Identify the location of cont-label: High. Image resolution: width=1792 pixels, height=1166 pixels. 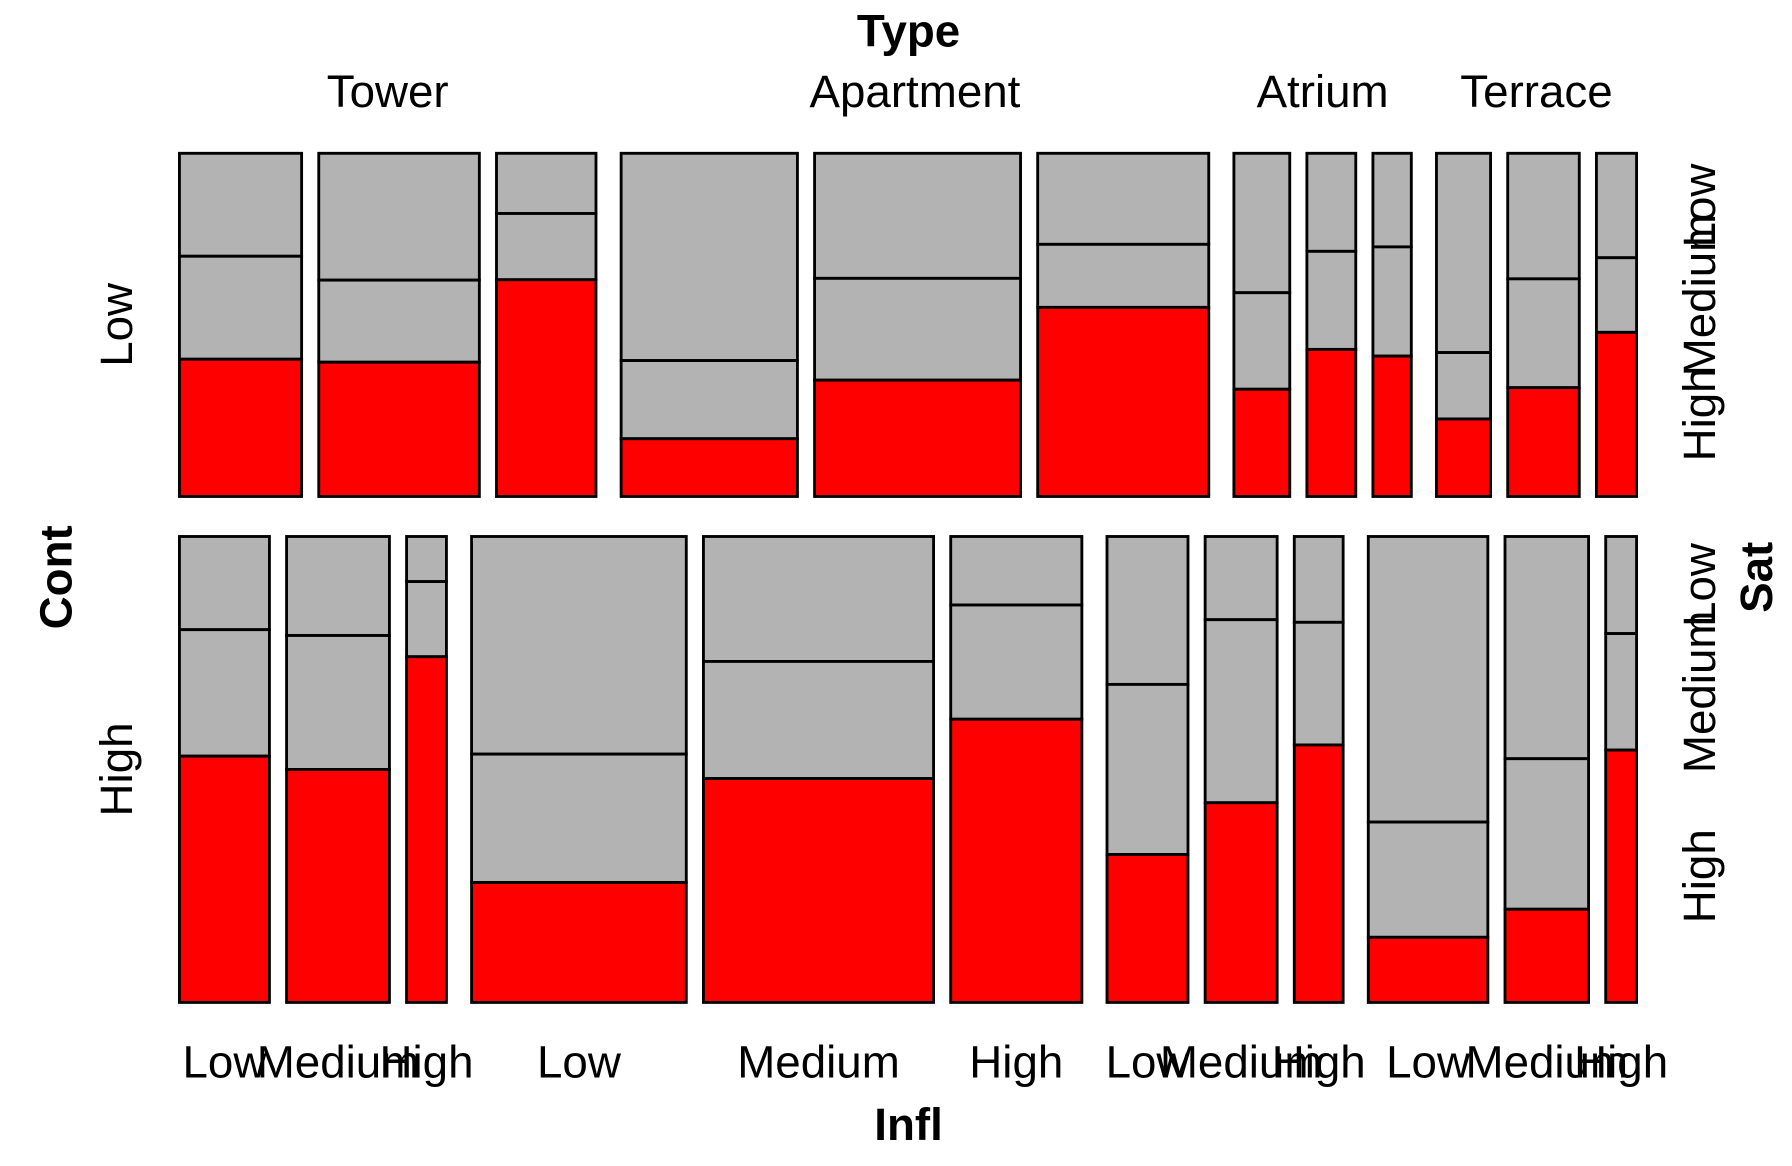
(116, 769).